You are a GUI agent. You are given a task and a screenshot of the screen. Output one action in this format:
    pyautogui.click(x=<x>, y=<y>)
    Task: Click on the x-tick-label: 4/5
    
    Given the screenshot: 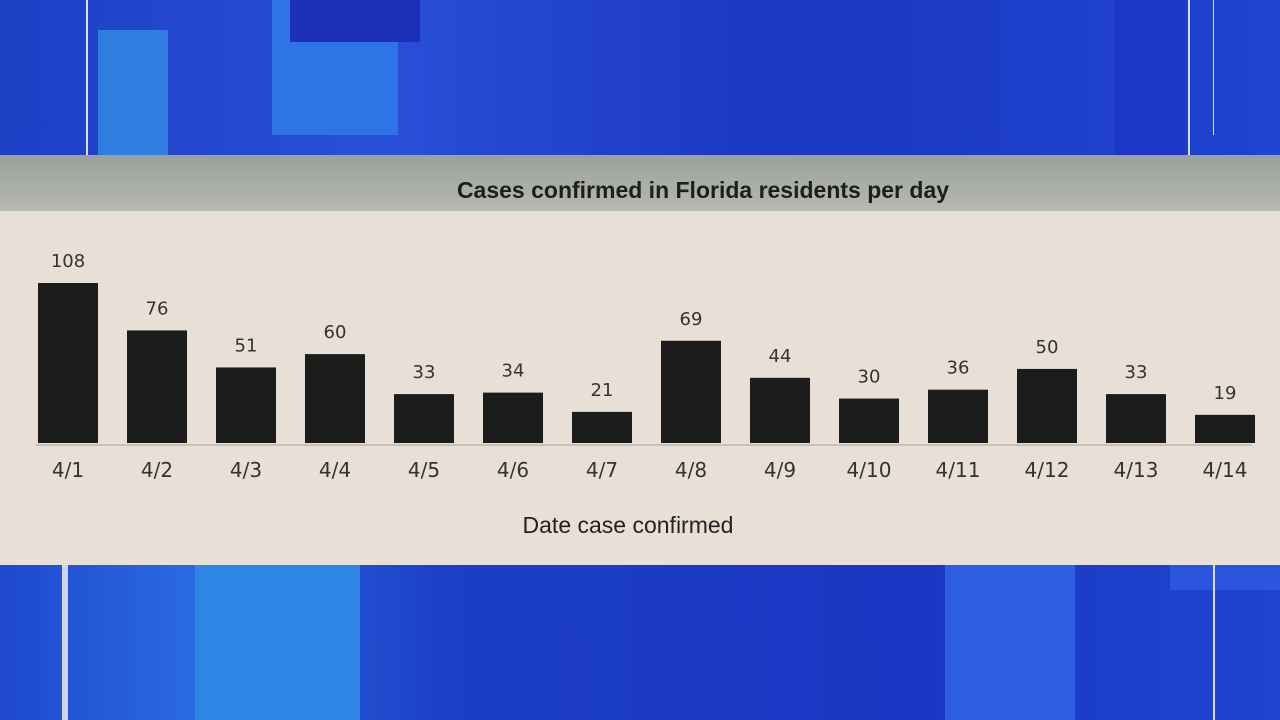 What is the action you would take?
    pyautogui.click(x=424, y=470)
    